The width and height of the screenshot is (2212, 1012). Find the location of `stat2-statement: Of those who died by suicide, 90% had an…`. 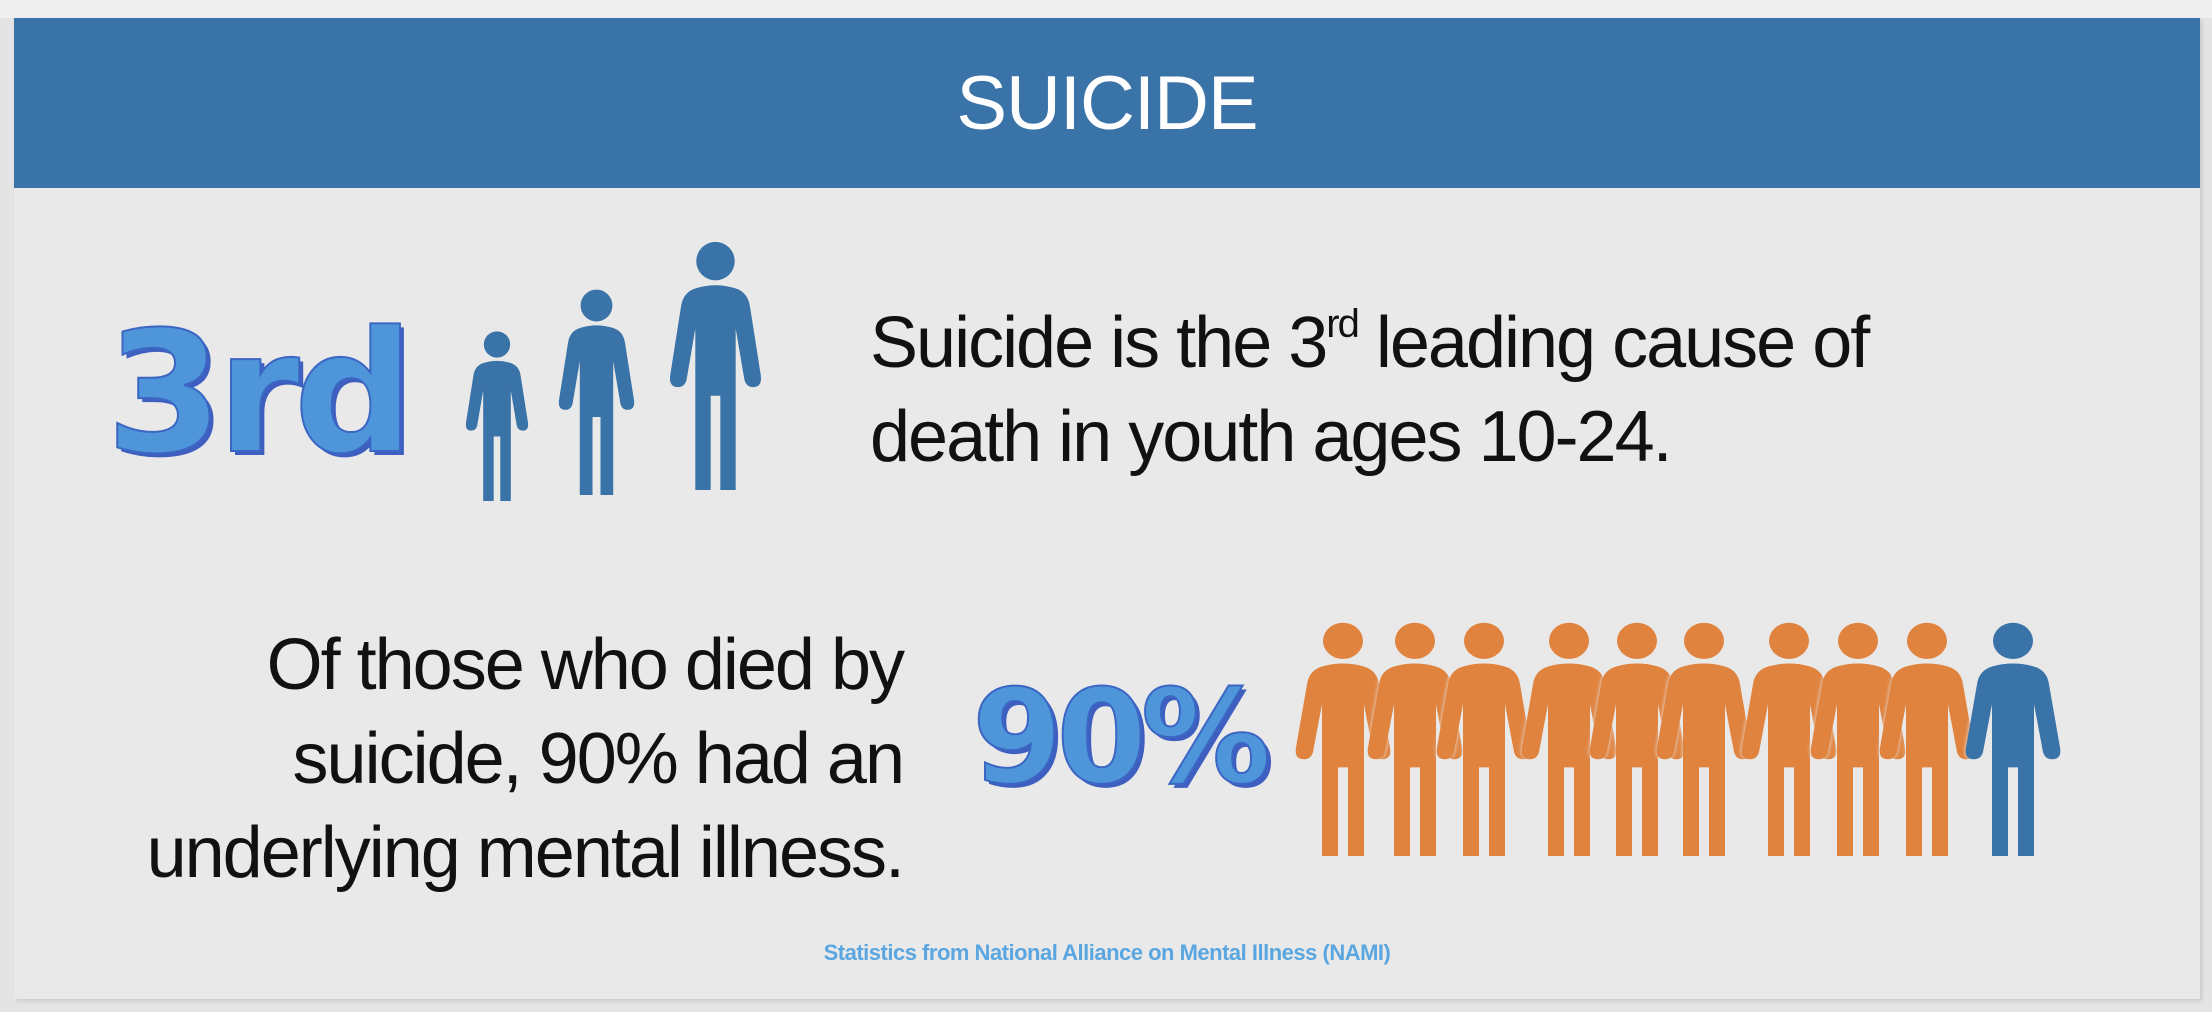

stat2-statement: Of those who died by suicide, 90% had an… is located at coordinates (525, 759).